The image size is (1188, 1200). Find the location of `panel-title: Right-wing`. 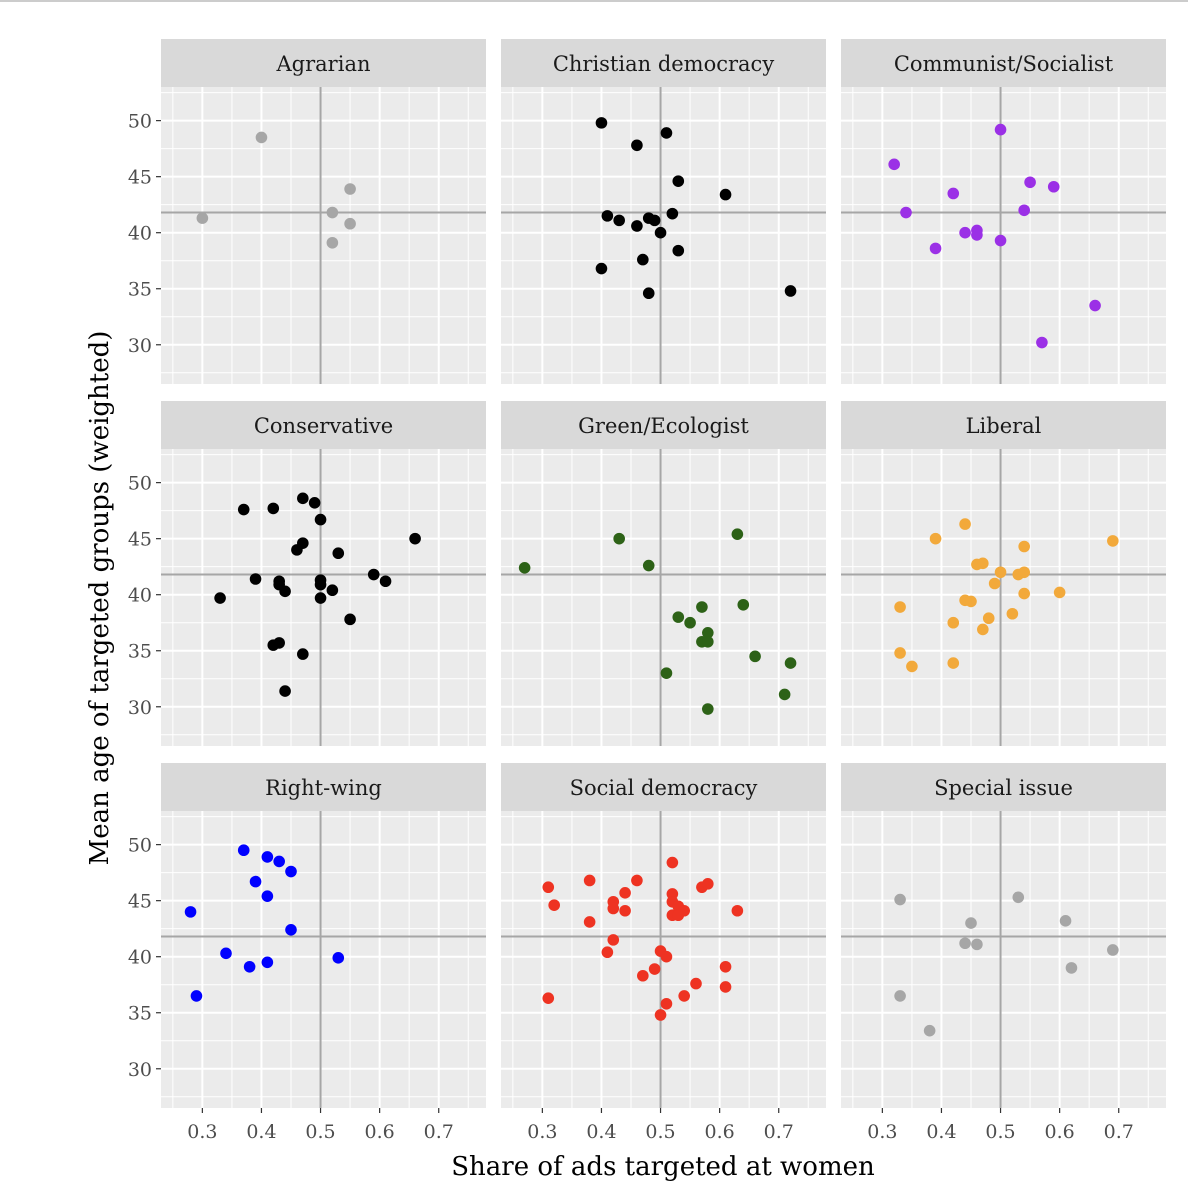

panel-title: Right-wing is located at coordinates (323, 788).